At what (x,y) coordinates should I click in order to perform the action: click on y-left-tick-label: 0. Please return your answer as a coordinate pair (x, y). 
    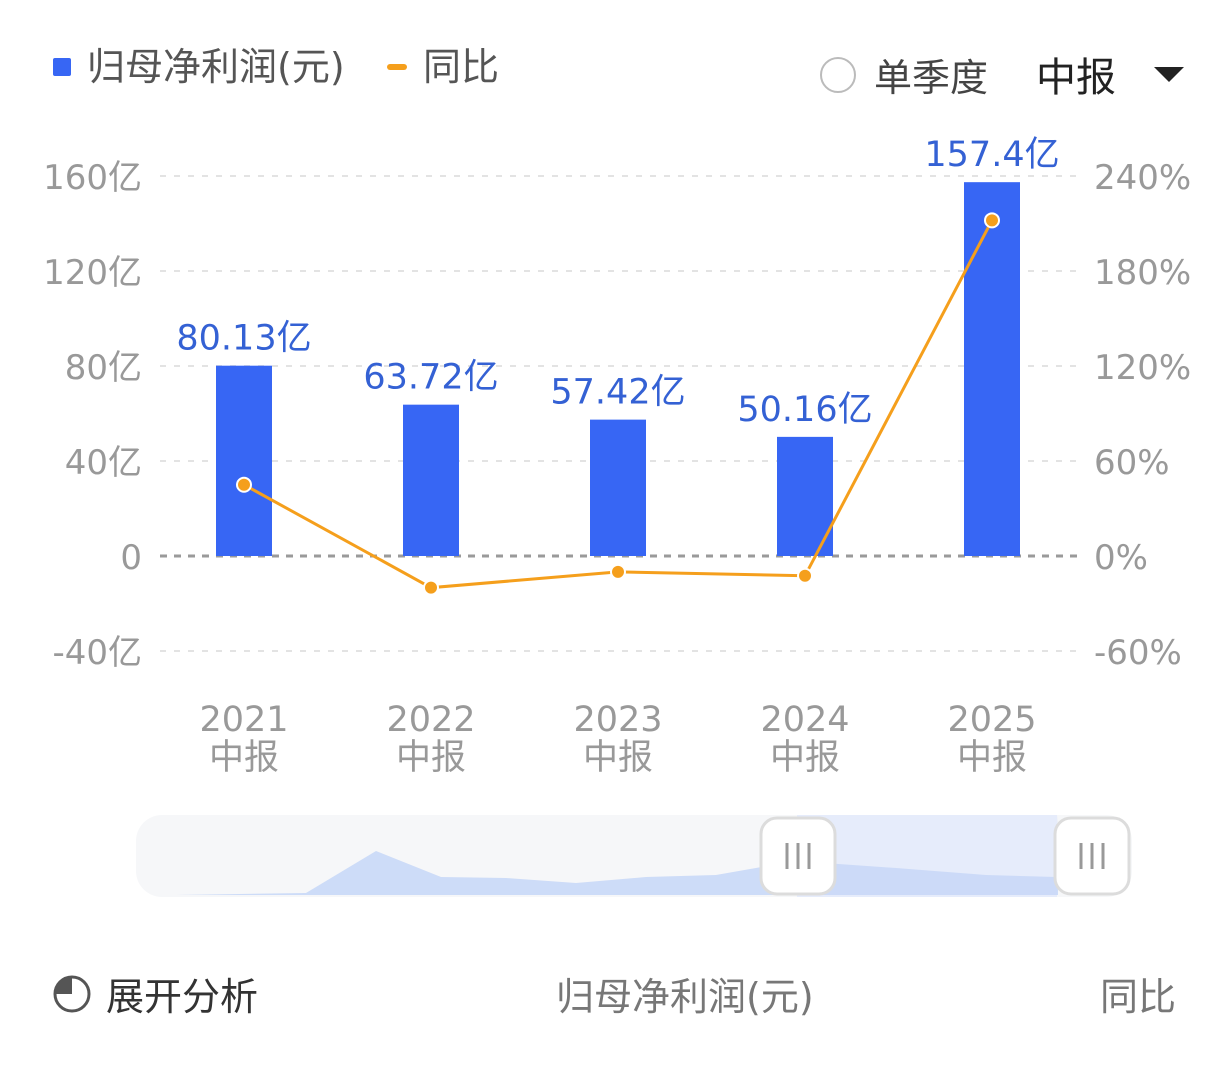
    Looking at the image, I should click on (131, 558).